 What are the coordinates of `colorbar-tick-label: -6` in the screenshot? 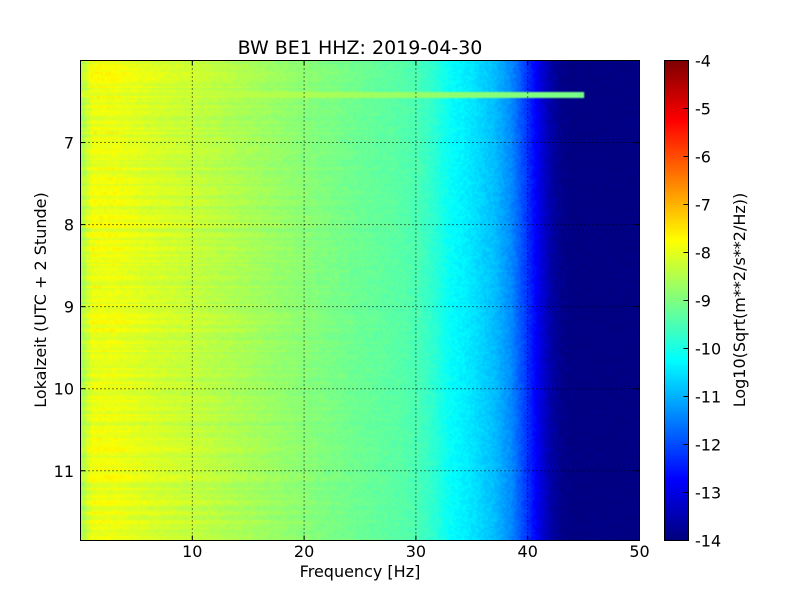 It's located at (703, 157).